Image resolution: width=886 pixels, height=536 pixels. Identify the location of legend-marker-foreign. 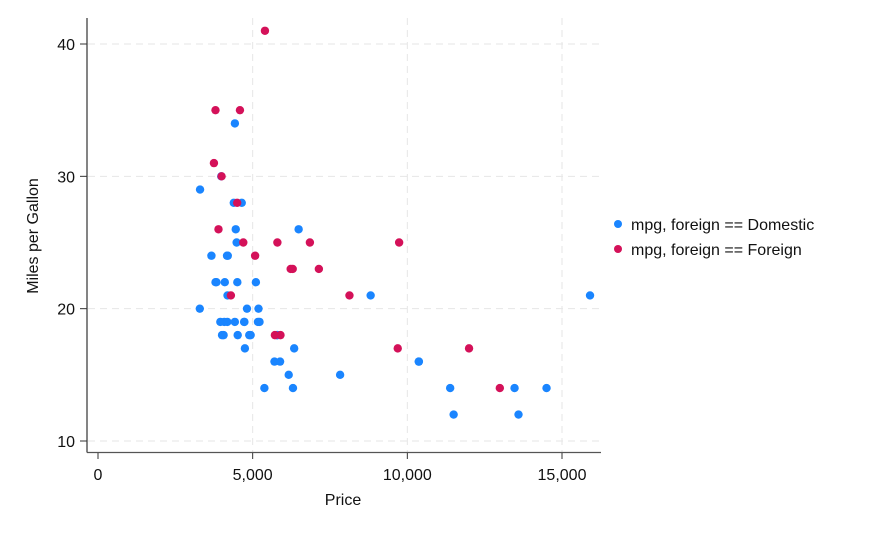
(618, 249).